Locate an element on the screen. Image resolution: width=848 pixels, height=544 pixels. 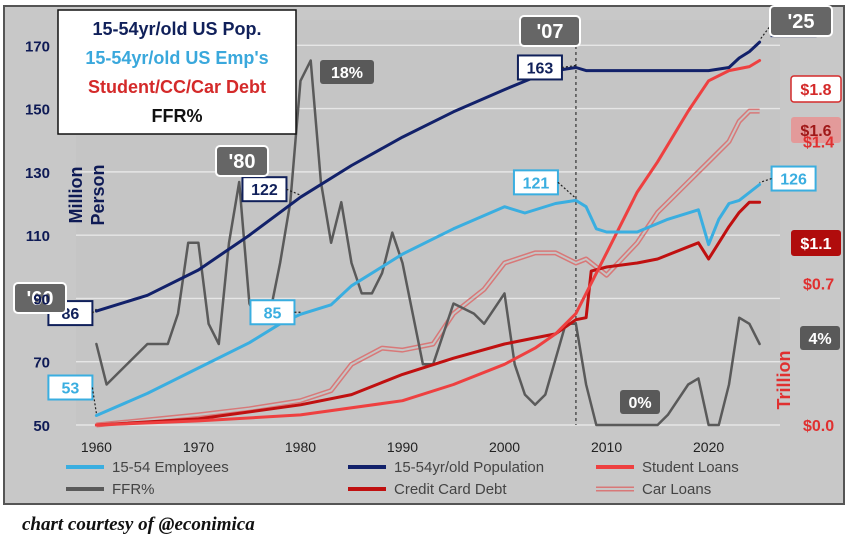
x-tick-label: 1970 is located at coordinates (198, 447).